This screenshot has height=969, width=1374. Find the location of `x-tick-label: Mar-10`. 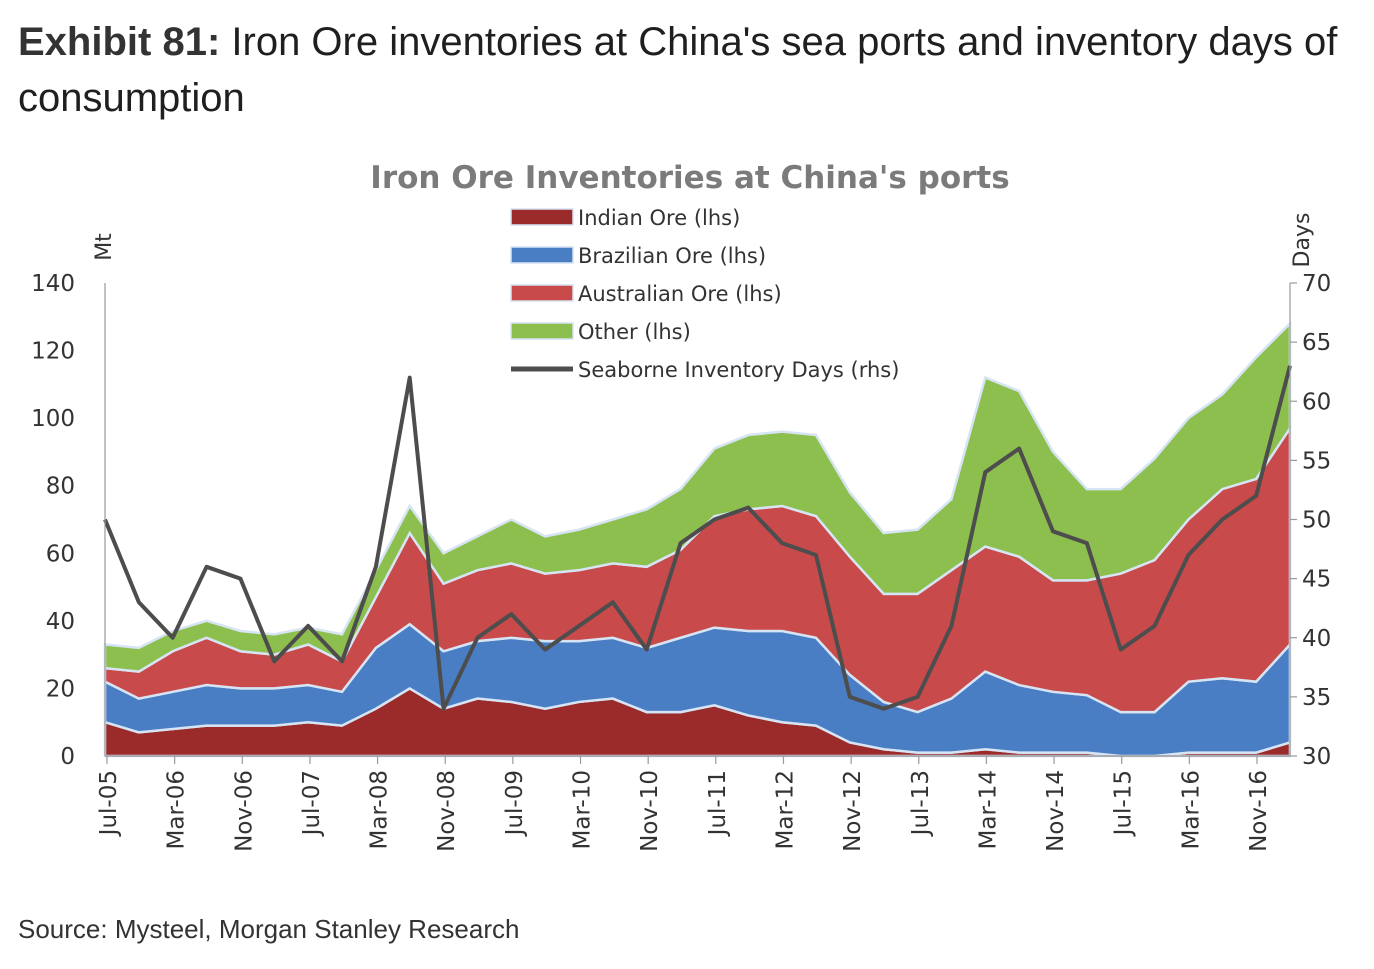

x-tick-label: Mar-10 is located at coordinates (583, 810).